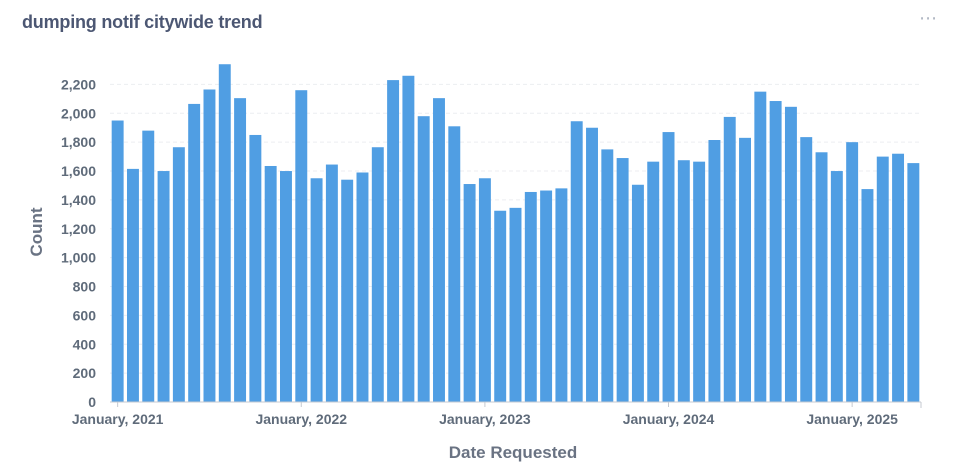  What do you see at coordinates (178, 274) in the screenshot?
I see `bar: 2021-05: 1765` at bounding box center [178, 274].